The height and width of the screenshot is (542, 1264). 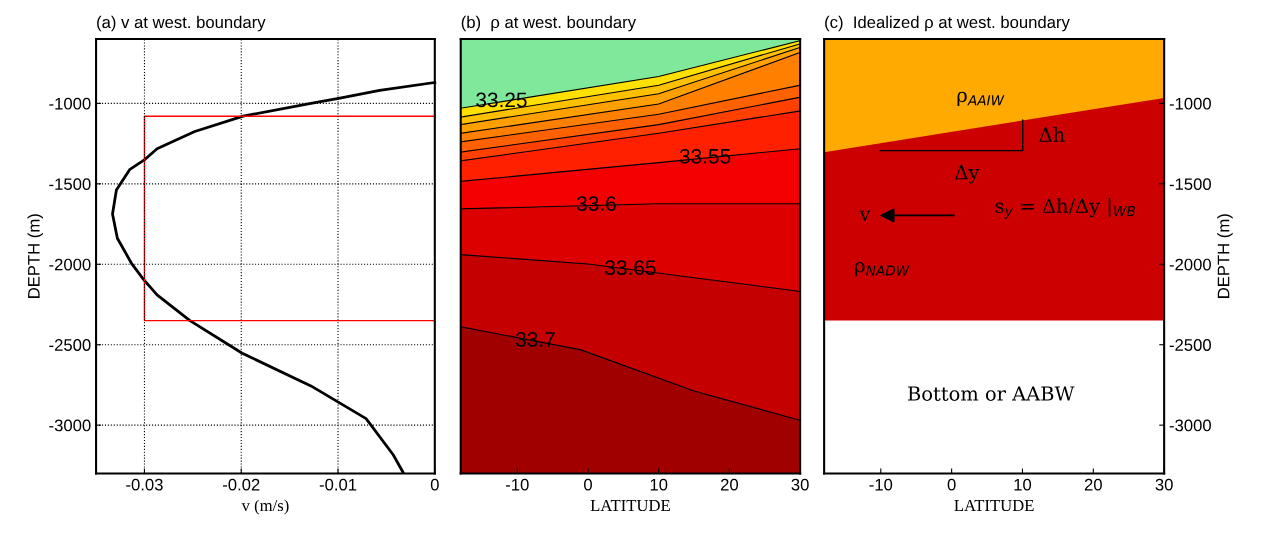 What do you see at coordinates (181, 23) in the screenshot?
I see `chart-title: (a) v at west. boundary` at bounding box center [181, 23].